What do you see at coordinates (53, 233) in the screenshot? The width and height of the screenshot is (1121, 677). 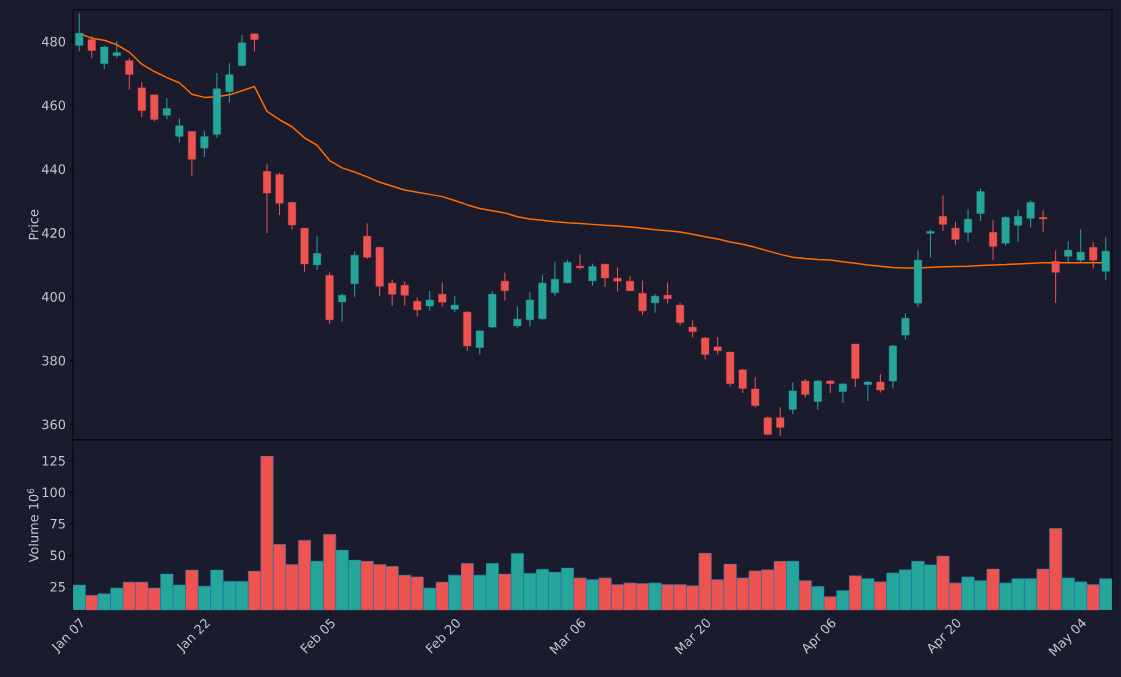 I see `y-tick-label: 420` at bounding box center [53, 233].